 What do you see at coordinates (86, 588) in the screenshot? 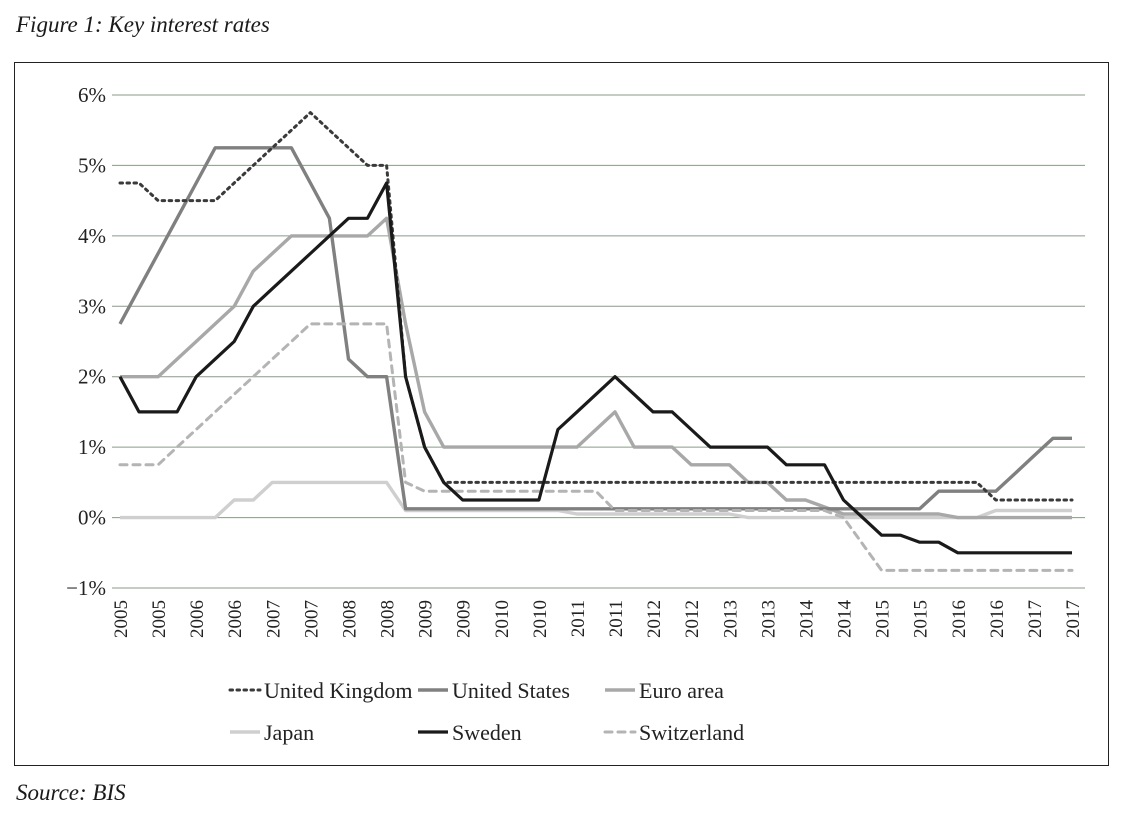
I see `y-tick-label: −1%` at bounding box center [86, 588].